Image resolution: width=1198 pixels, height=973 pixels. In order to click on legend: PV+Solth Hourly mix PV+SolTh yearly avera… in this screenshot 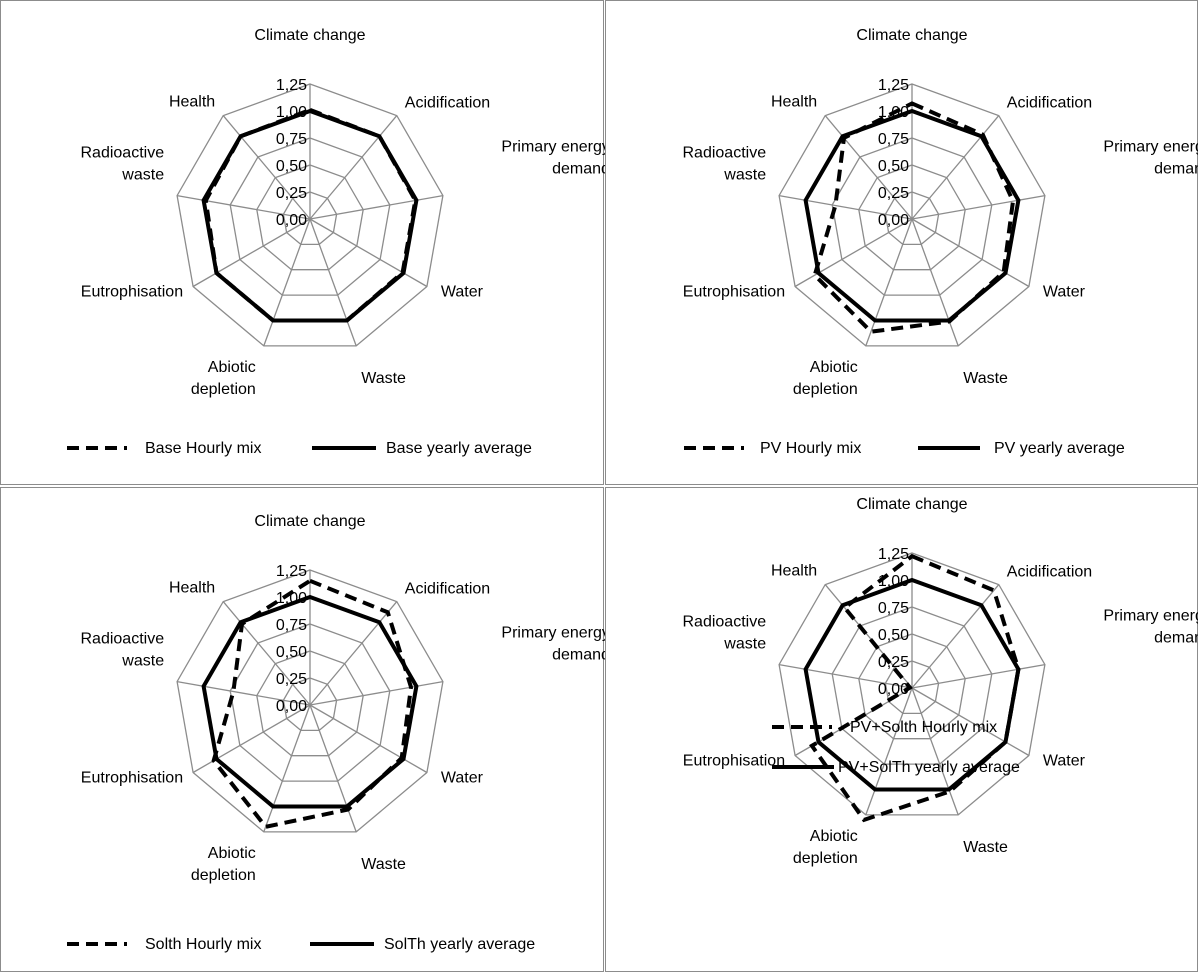, I will do `click(896, 747)`.